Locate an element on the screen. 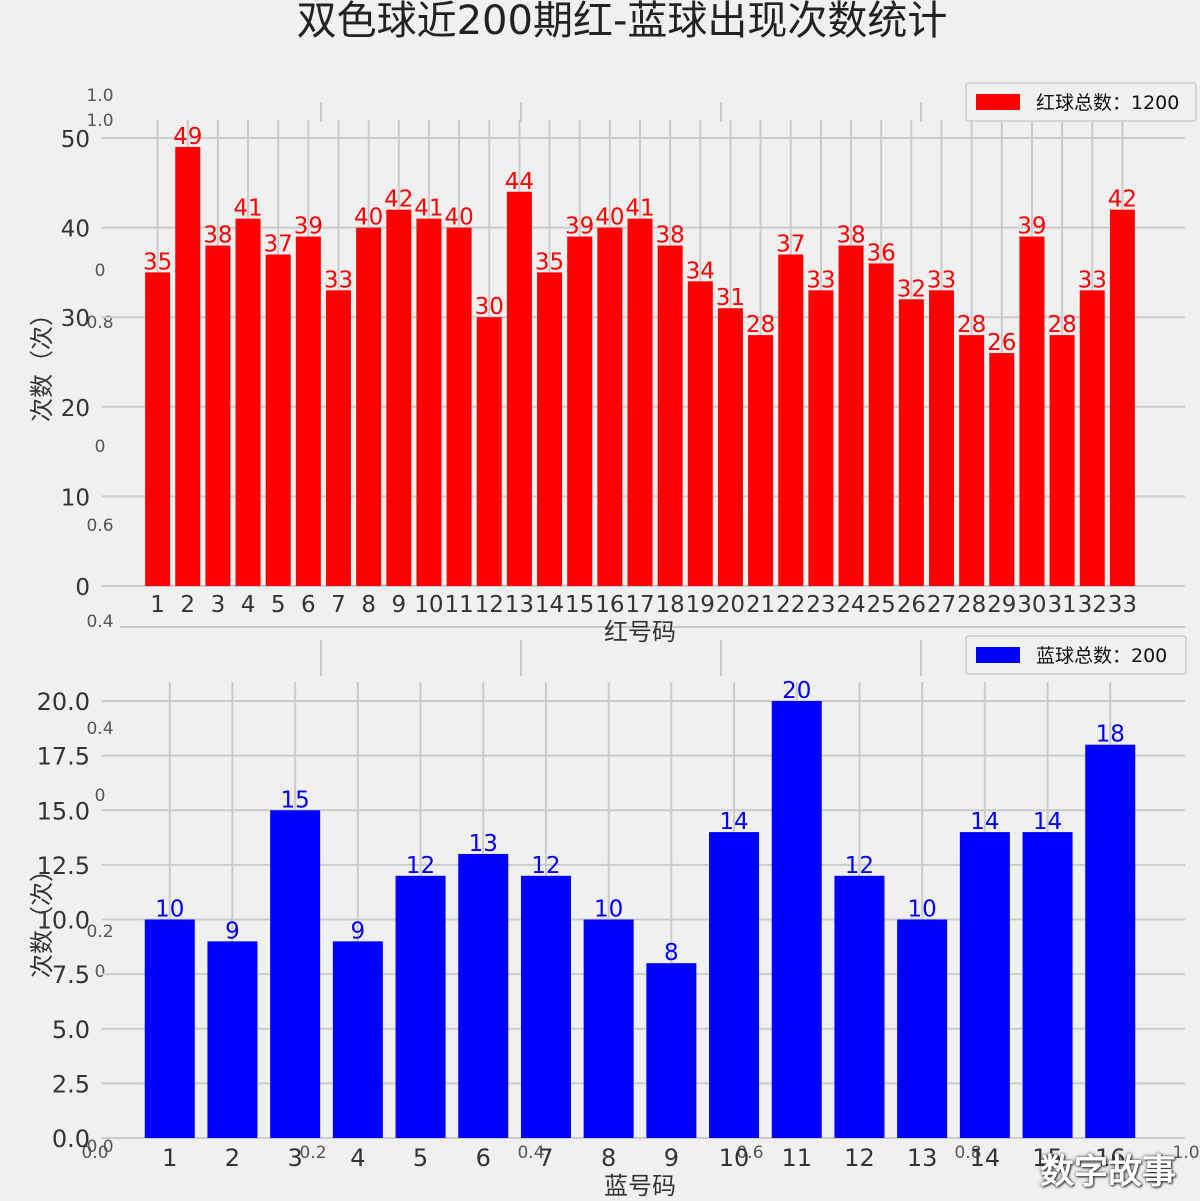  y-tick-label: 15.0 is located at coordinates (63, 811).